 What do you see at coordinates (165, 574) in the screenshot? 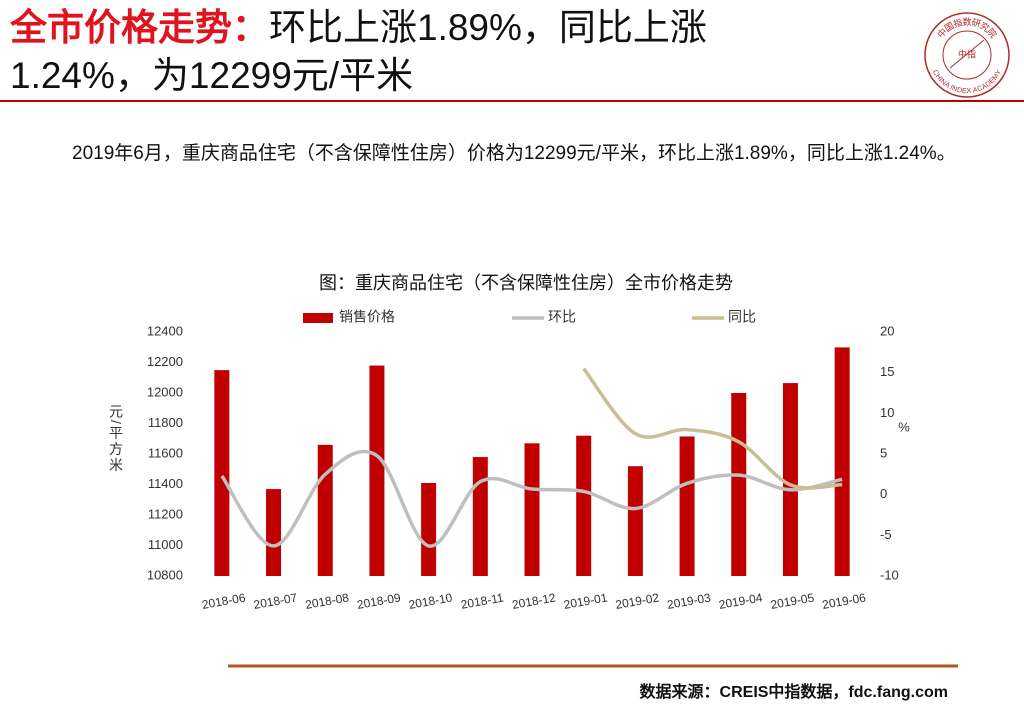
I see `y-tick-label: 10800` at bounding box center [165, 574].